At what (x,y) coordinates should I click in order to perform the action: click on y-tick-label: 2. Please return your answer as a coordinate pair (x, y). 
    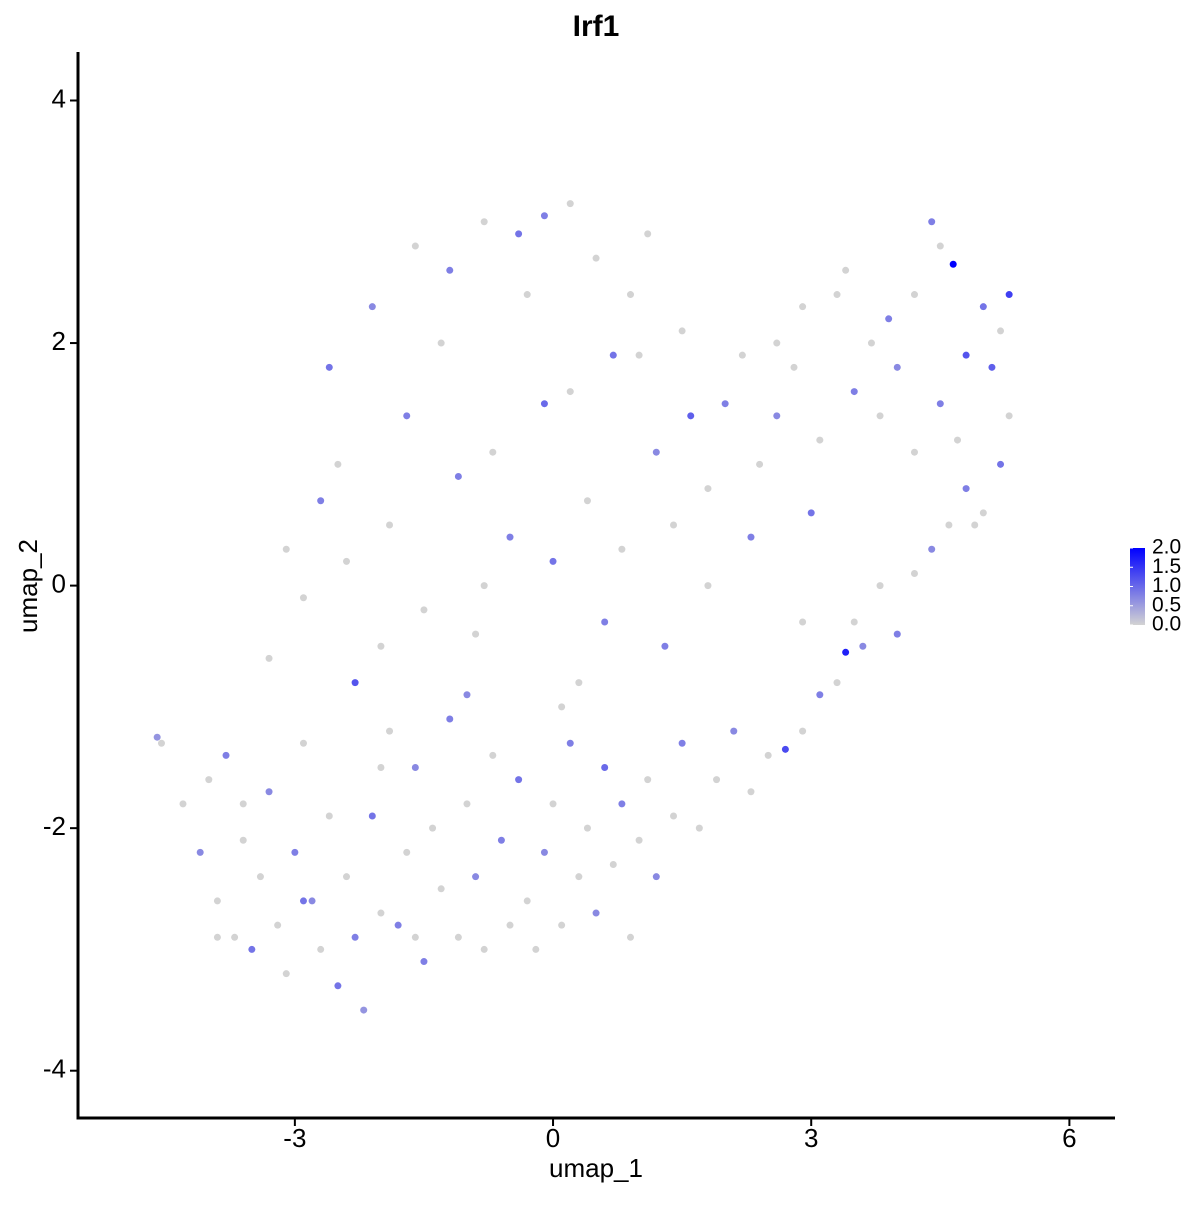
    Looking at the image, I should click on (59, 341).